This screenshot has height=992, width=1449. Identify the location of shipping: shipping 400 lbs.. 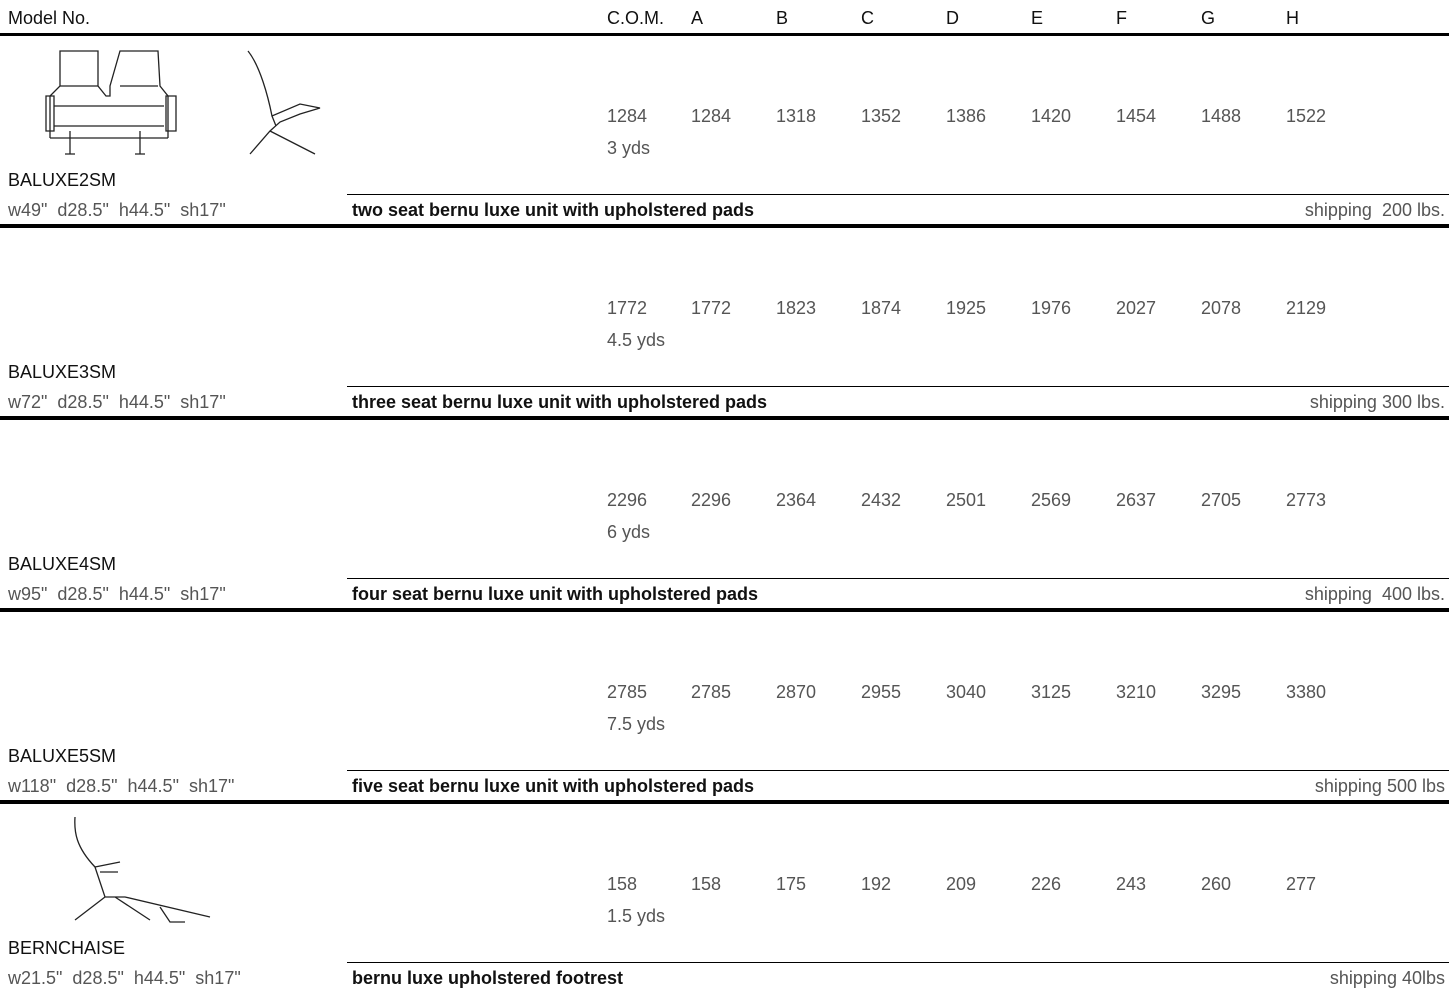
(1374, 594).